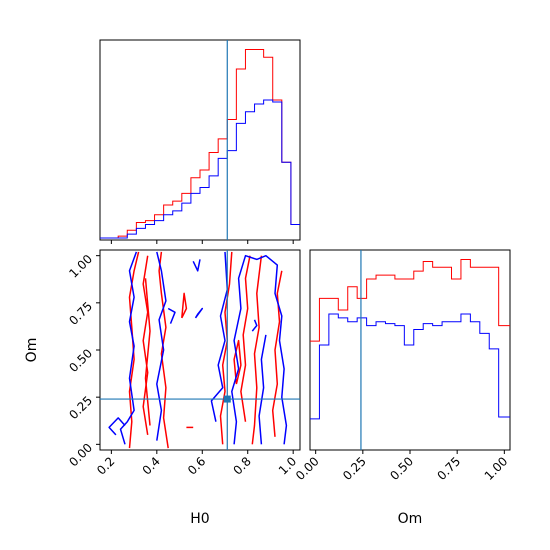 The width and height of the screenshot is (550, 550). I want to click on om-histogram-xlabel: Om, so click(410, 519).